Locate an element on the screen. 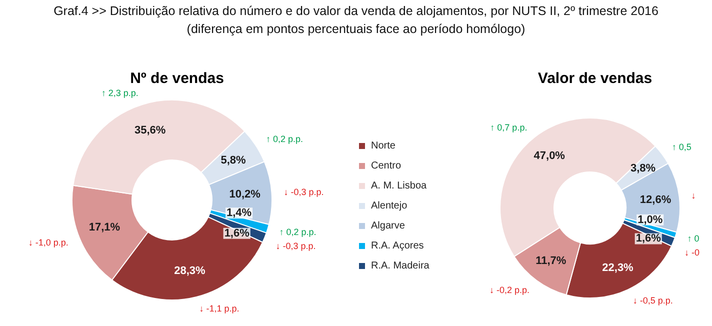  legend-label: A. M. Lisboa is located at coordinates (399, 186).